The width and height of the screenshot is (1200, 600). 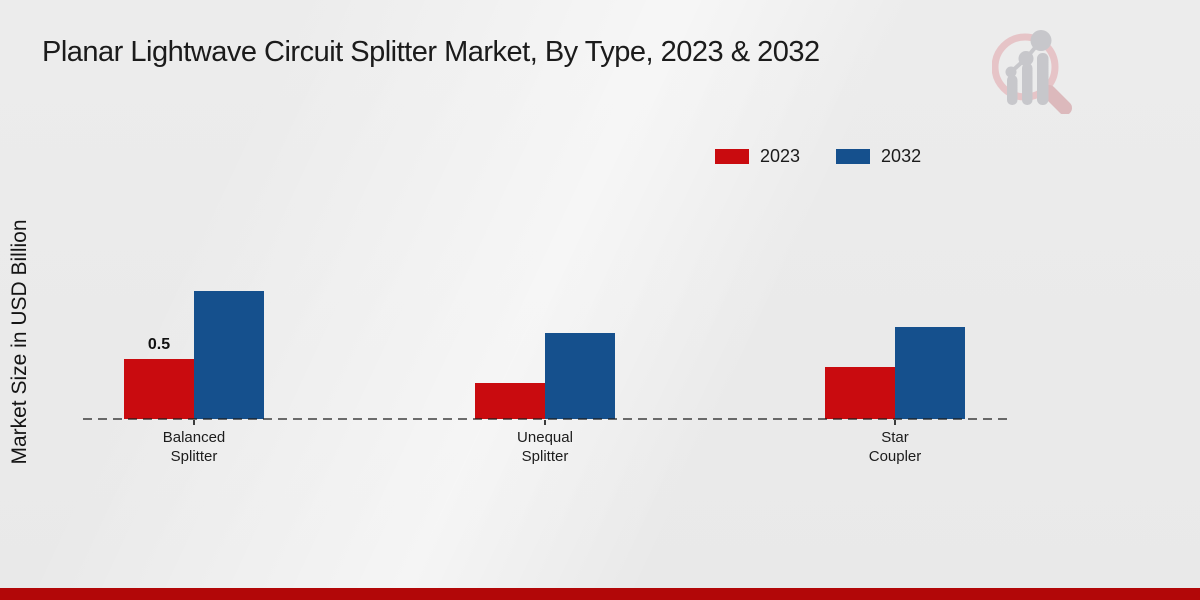 I want to click on x-axis-tick-balanced-splitter, so click(x=194, y=422).